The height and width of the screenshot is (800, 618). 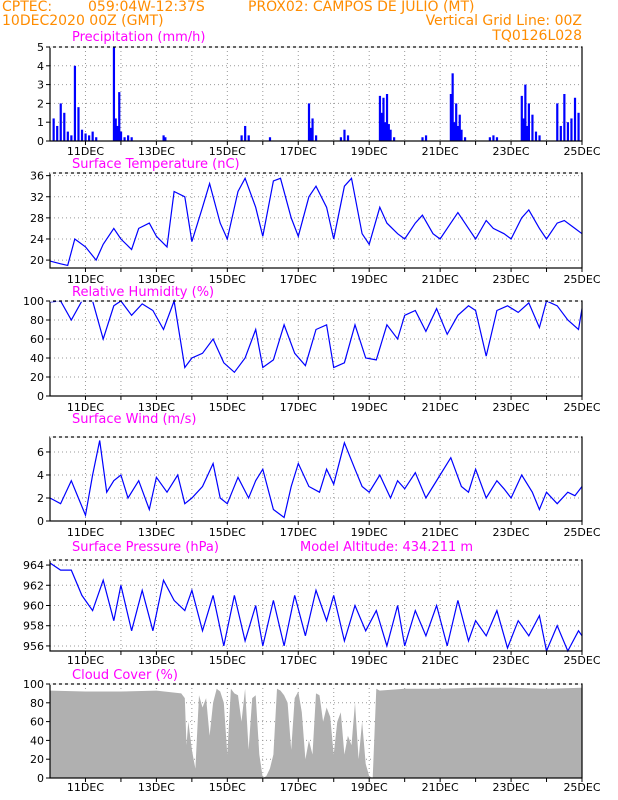 What do you see at coordinates (146, 7) in the screenshot?
I see `header-coords: 059:04W-12:37S` at bounding box center [146, 7].